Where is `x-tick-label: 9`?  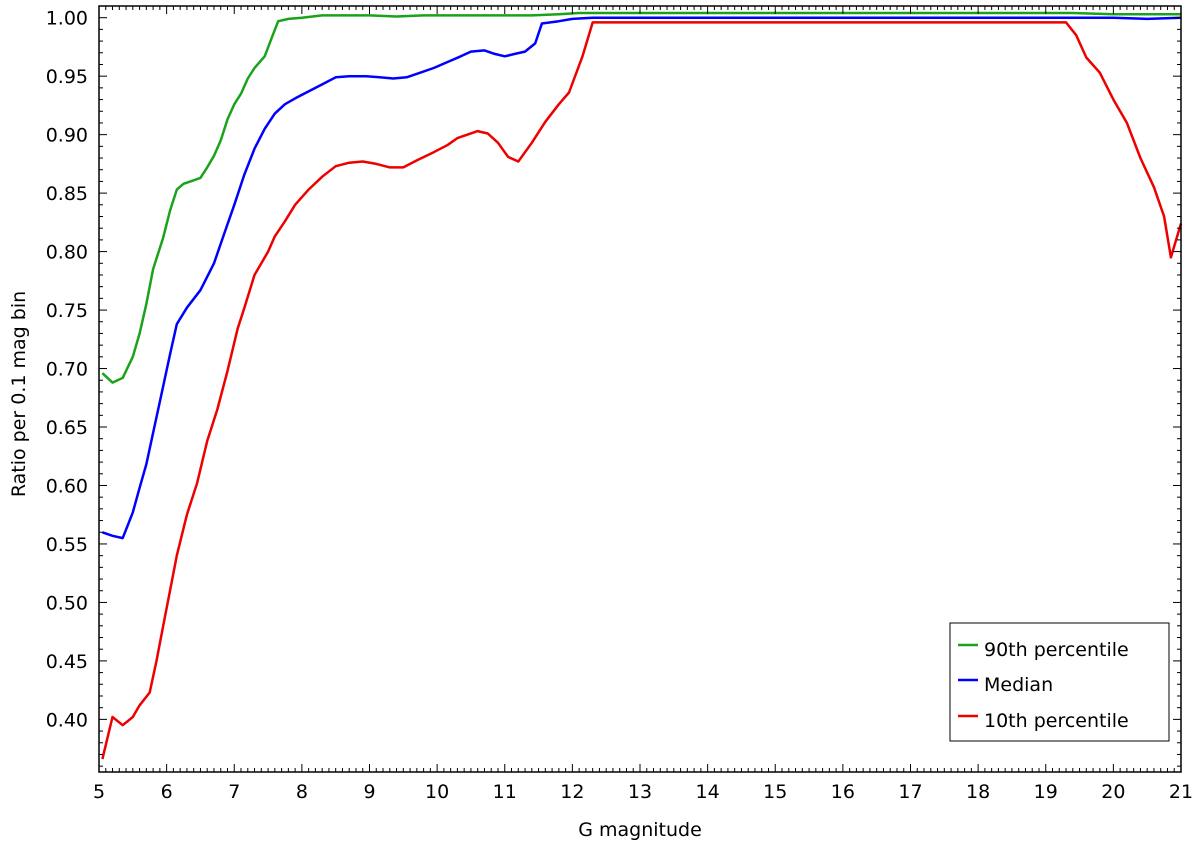
x-tick-label: 9 is located at coordinates (369, 792).